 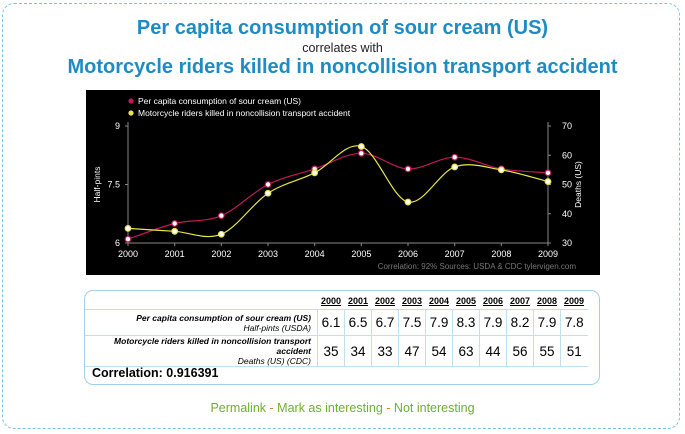 What do you see at coordinates (385, 351) in the screenshot?
I see `table-cell: 33` at bounding box center [385, 351].